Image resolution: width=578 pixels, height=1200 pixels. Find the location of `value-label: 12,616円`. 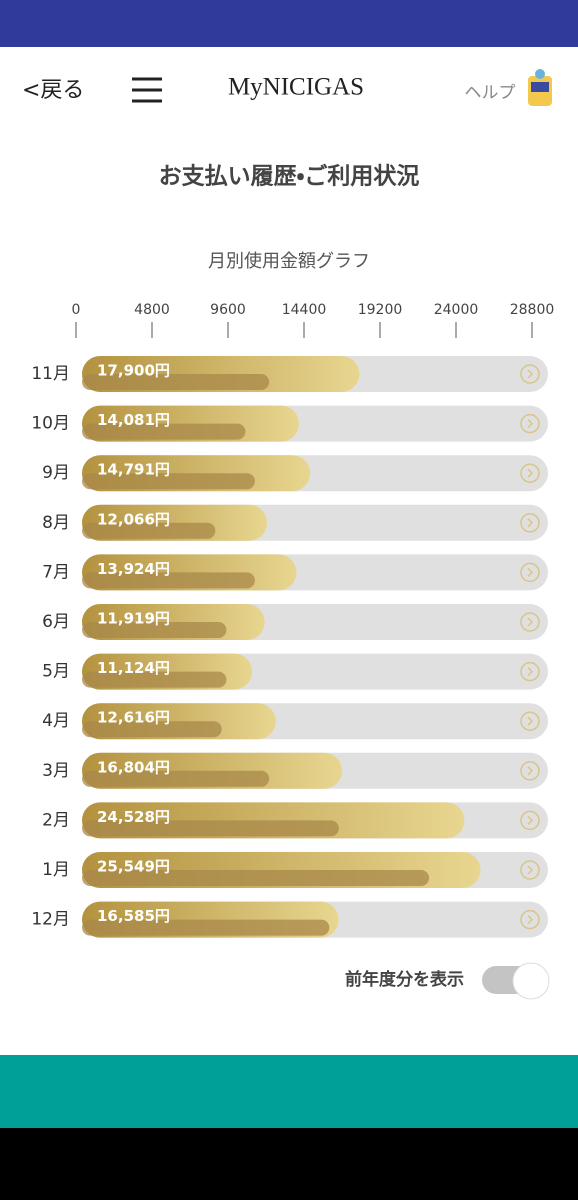

value-label: 12,616円 is located at coordinates (133, 718).